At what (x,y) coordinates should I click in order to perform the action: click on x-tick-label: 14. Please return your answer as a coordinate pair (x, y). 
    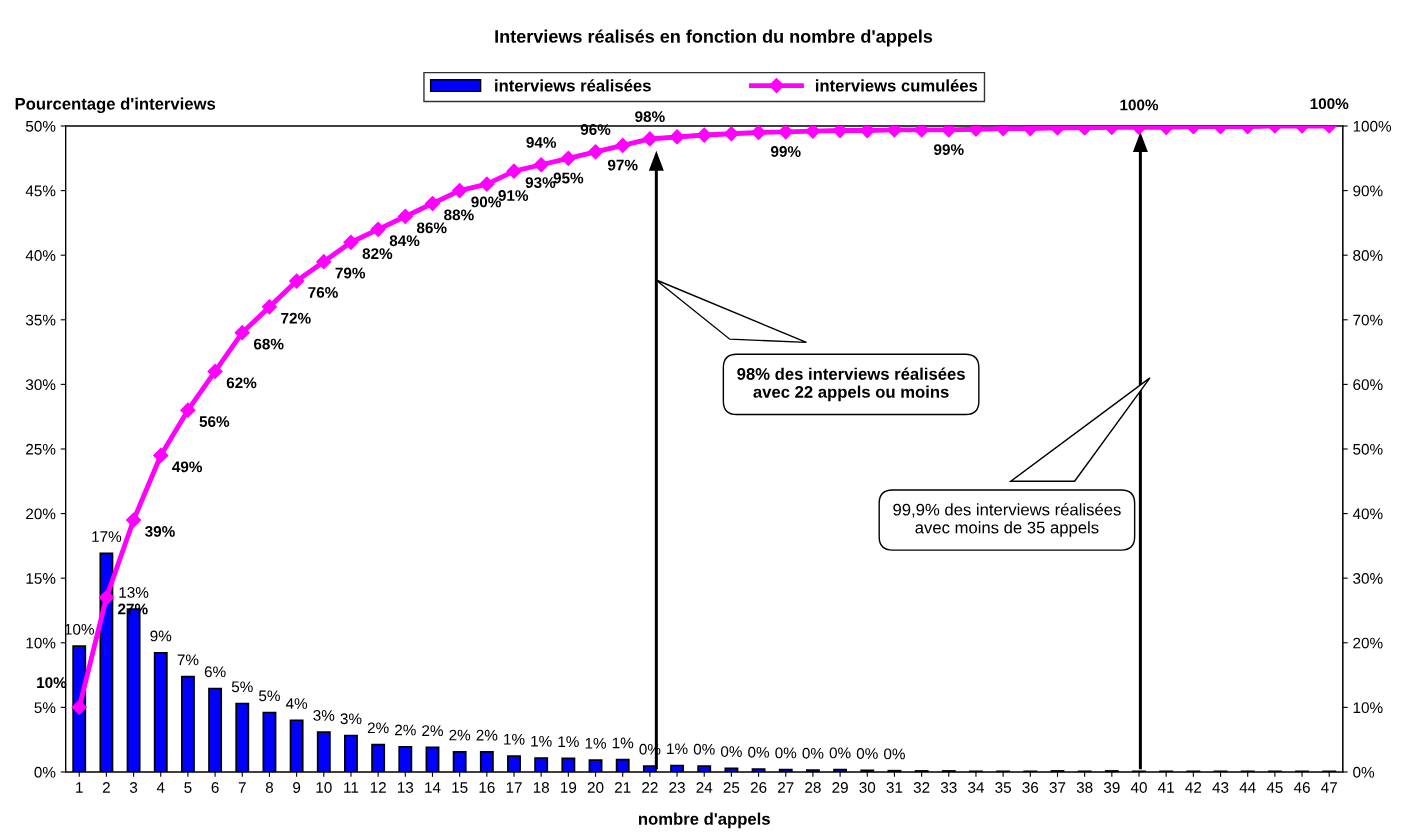
    Looking at the image, I should click on (433, 787).